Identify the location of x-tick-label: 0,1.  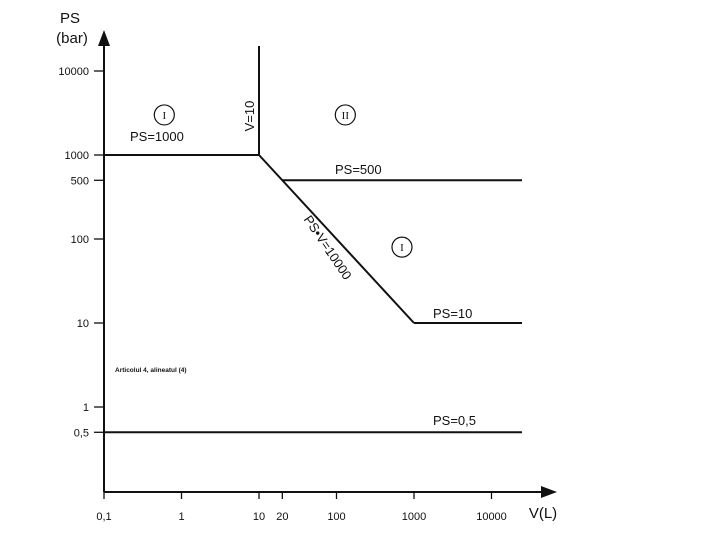
(103, 517).